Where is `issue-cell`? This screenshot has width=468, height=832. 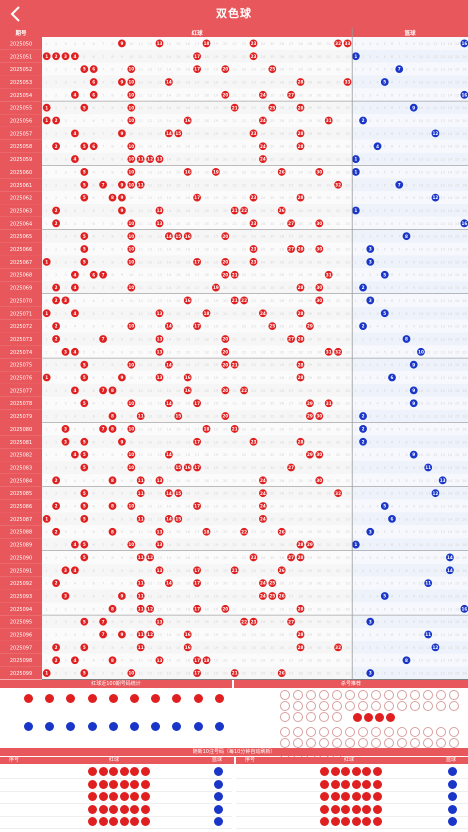 issue-cell is located at coordinates (21, 236).